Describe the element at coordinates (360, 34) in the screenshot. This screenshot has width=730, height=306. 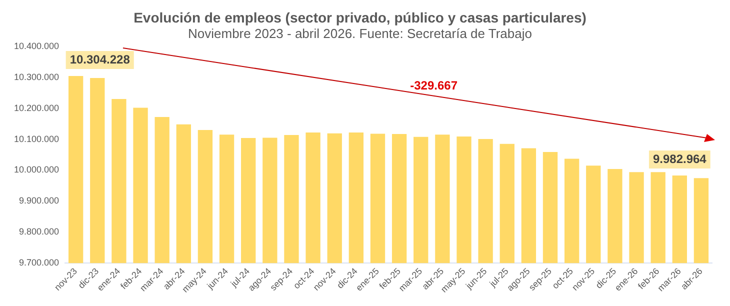
I see `chart-subtitle: Noviembre 2023 - abril 2026. Fuente: Secretaría de Trabajo` at that location.